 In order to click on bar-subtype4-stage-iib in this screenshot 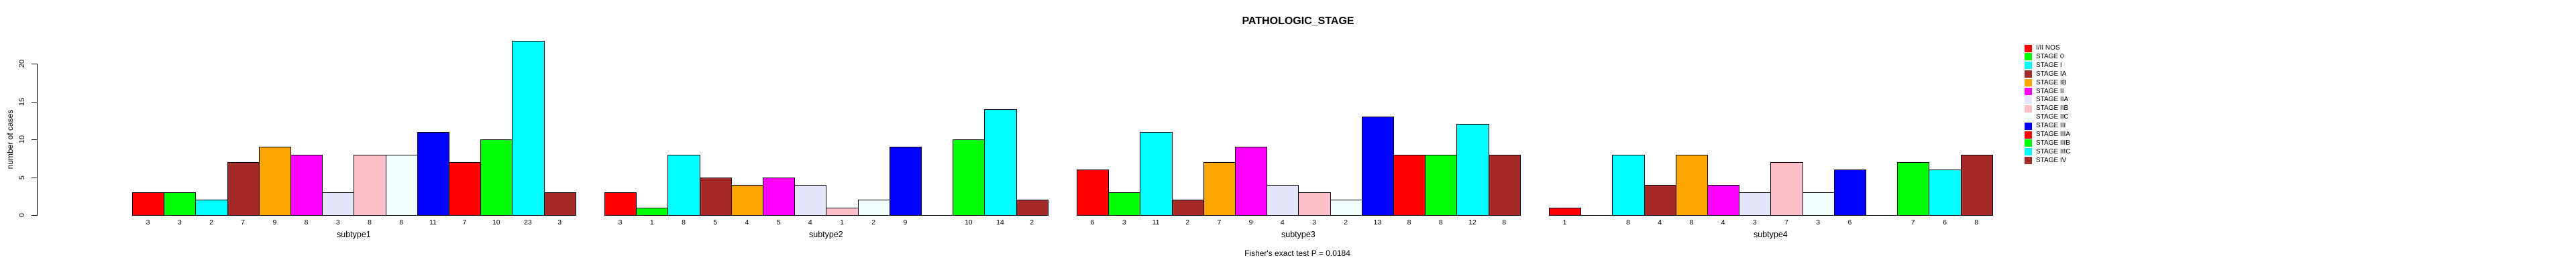, I will do `click(1786, 188)`.